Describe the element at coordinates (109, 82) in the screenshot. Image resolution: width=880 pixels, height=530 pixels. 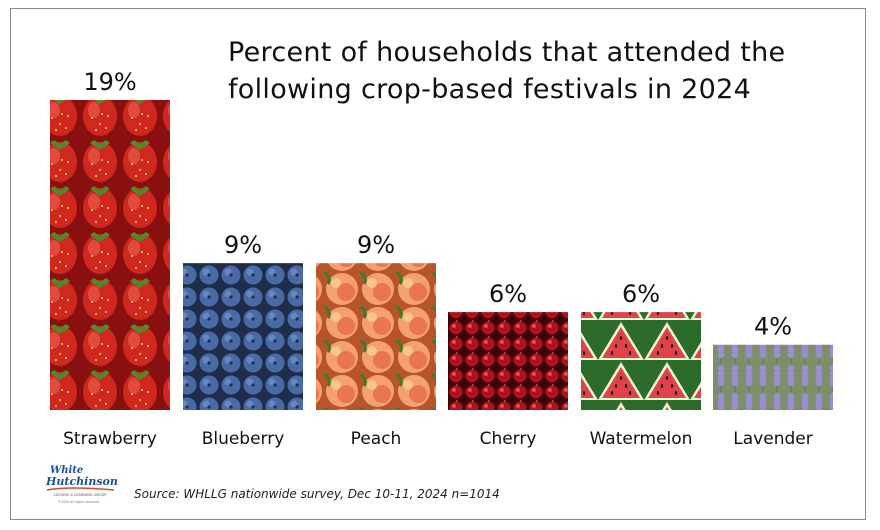
I see `value-label-strawberry: 19%` at that location.